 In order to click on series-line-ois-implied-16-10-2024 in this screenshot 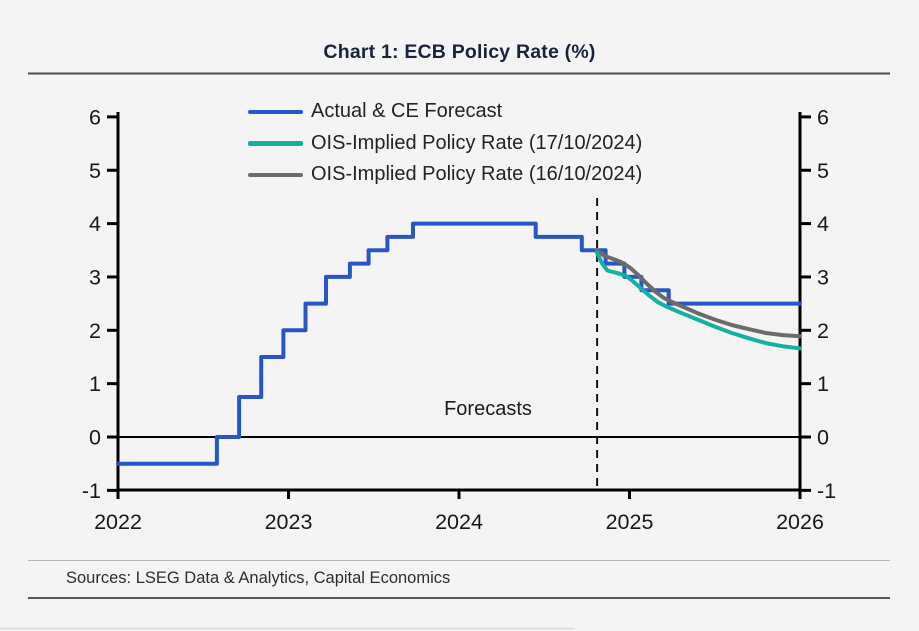, I will do `click(698, 293)`.